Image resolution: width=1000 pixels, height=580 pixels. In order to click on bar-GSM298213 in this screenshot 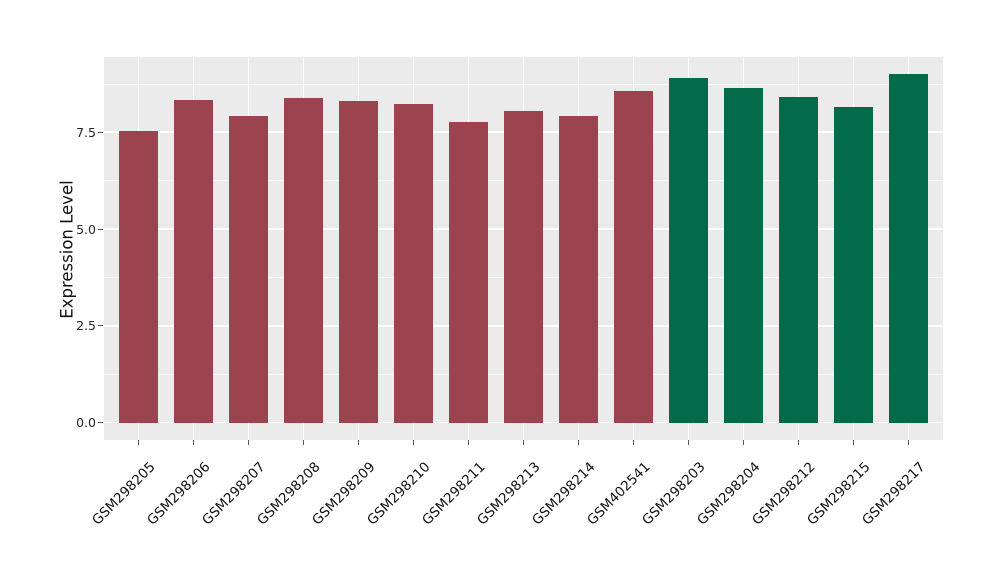, I will do `click(523, 267)`.